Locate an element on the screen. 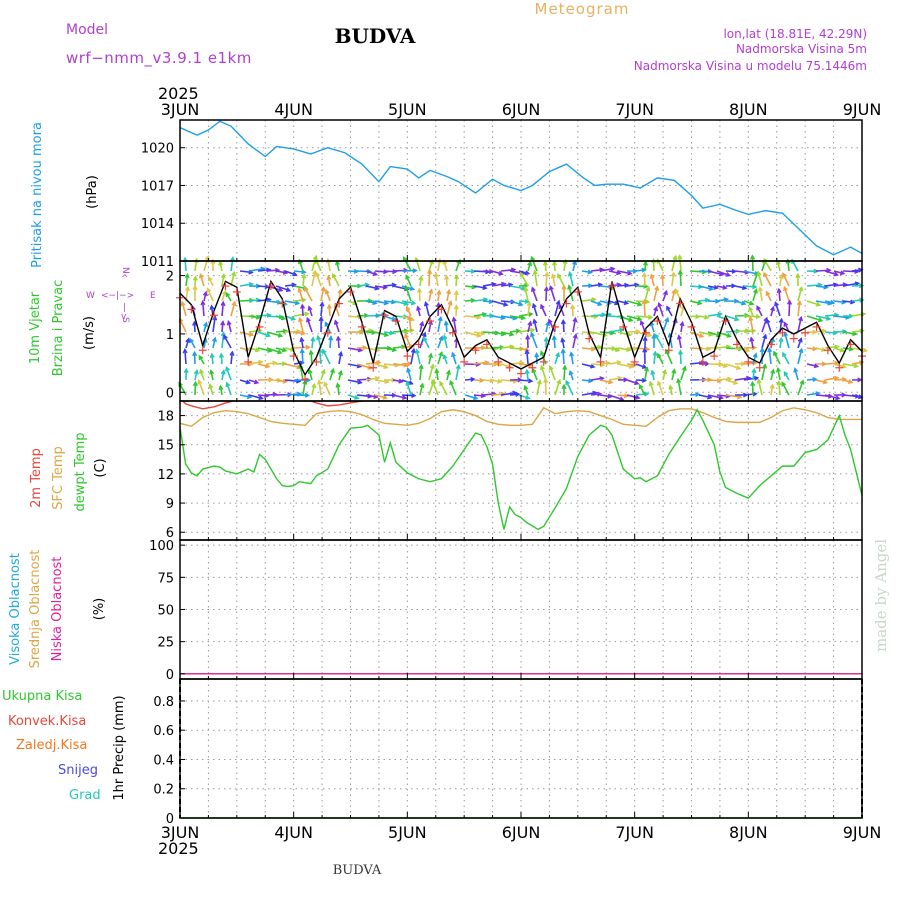 Image resolution: width=900 pixels, height=900 pixels. bottom-day-label-7jun: 7JUN is located at coordinates (634, 832).